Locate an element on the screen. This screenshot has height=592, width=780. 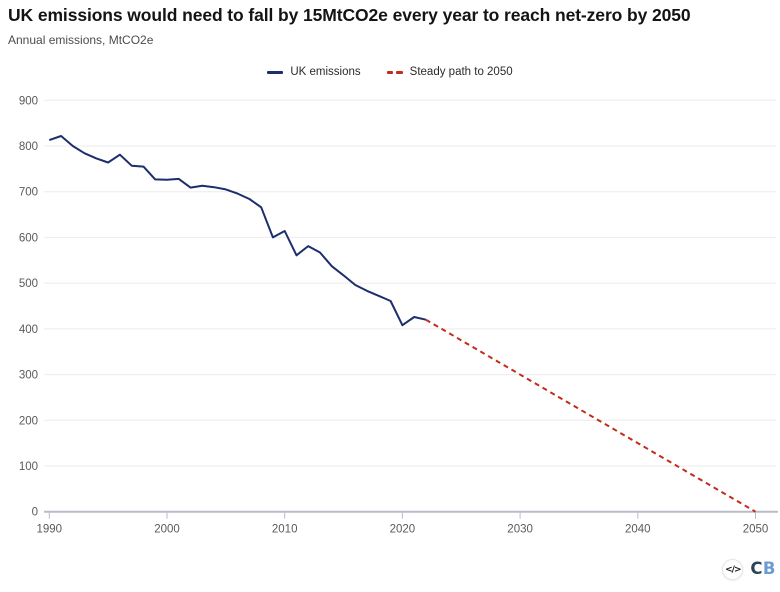
x-tick-label: 2030 is located at coordinates (520, 530).